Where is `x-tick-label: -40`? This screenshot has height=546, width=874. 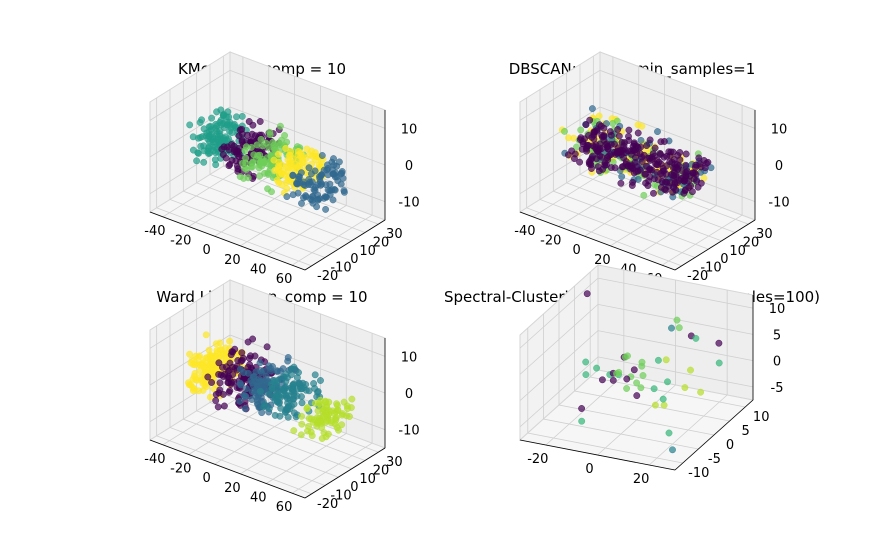 x-tick-label: -40 is located at coordinates (524, 231).